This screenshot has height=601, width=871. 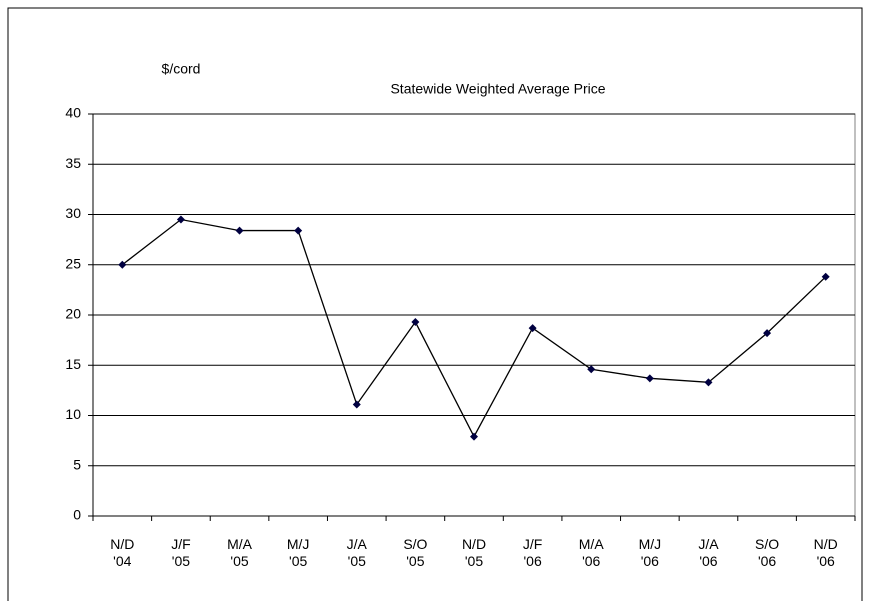 What do you see at coordinates (474, 552) in the screenshot?
I see `x-tick-label: N/D '05` at bounding box center [474, 552].